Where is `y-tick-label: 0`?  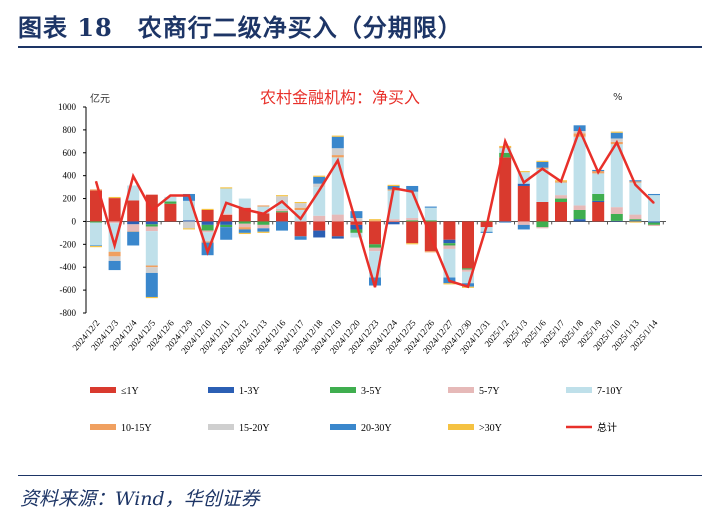 y-tick-label: 0 is located at coordinates (74, 221).